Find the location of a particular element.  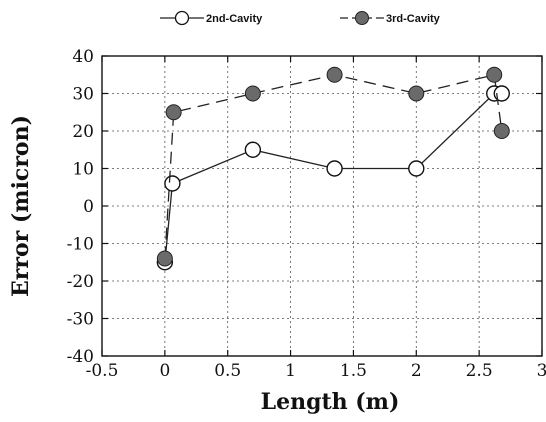

y-tick-label: -40 is located at coordinates (80, 357).